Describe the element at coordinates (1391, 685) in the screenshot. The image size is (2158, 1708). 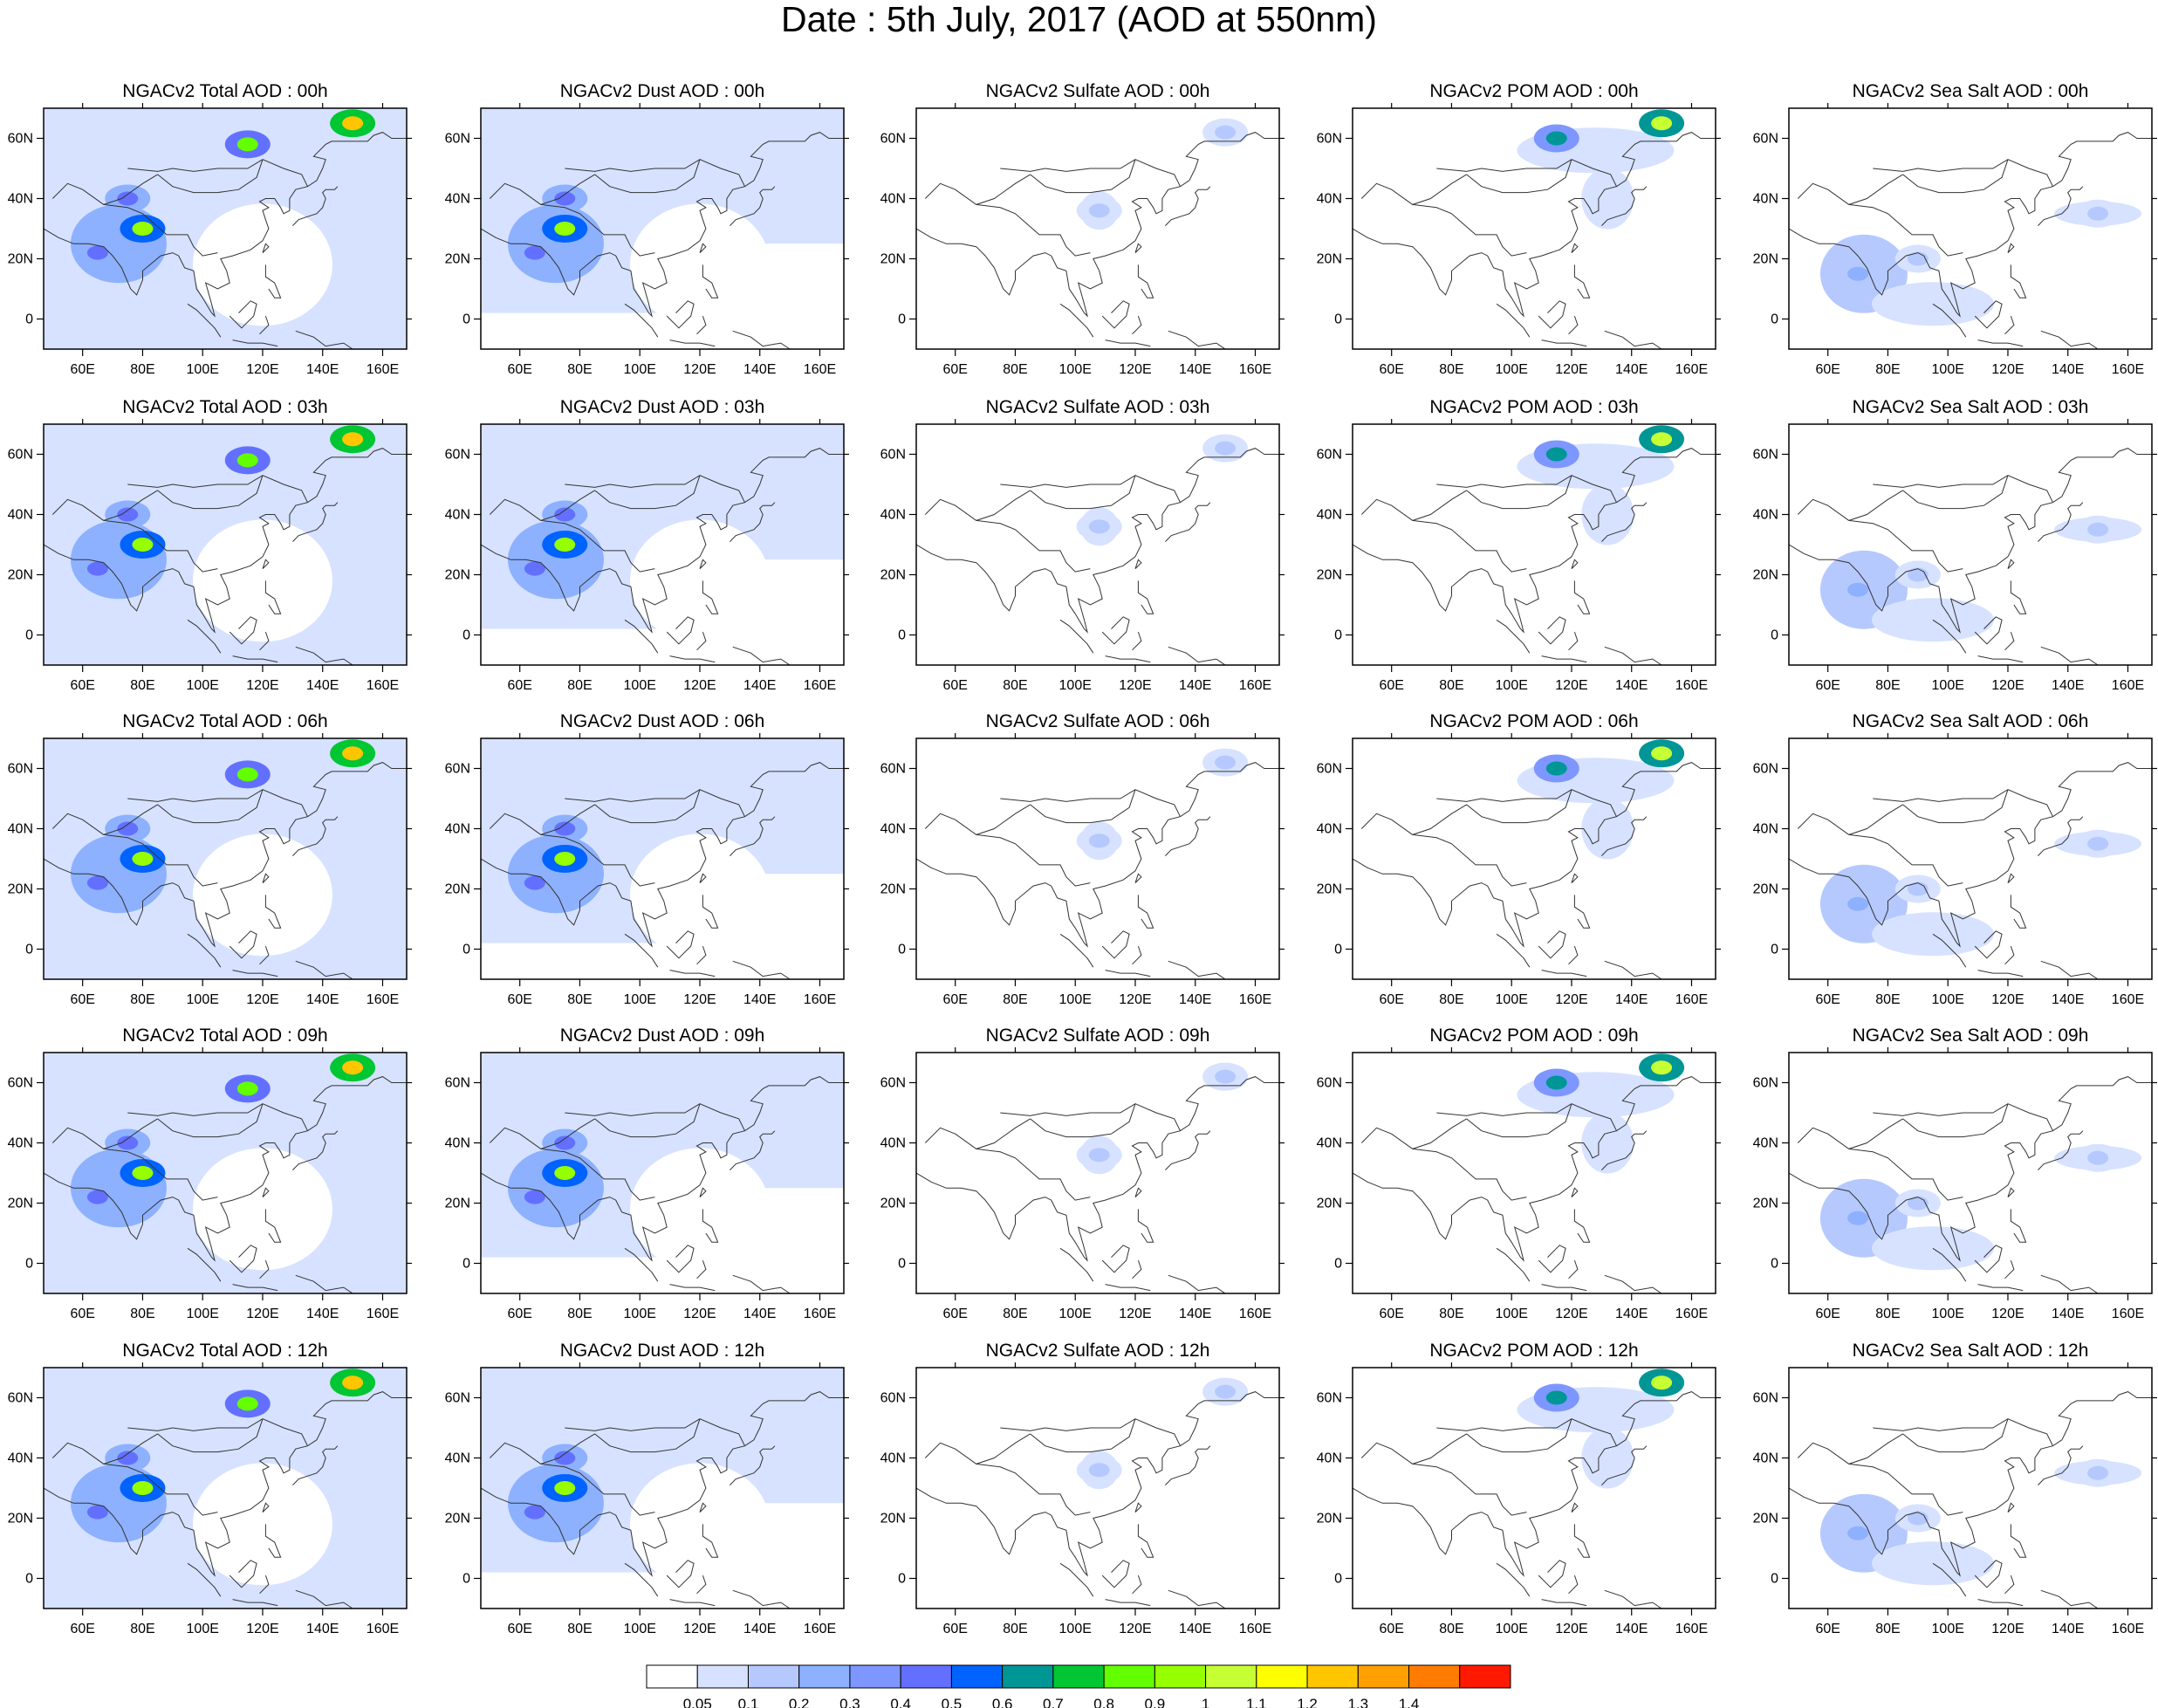
I see `x-tick-label: 60E` at that location.